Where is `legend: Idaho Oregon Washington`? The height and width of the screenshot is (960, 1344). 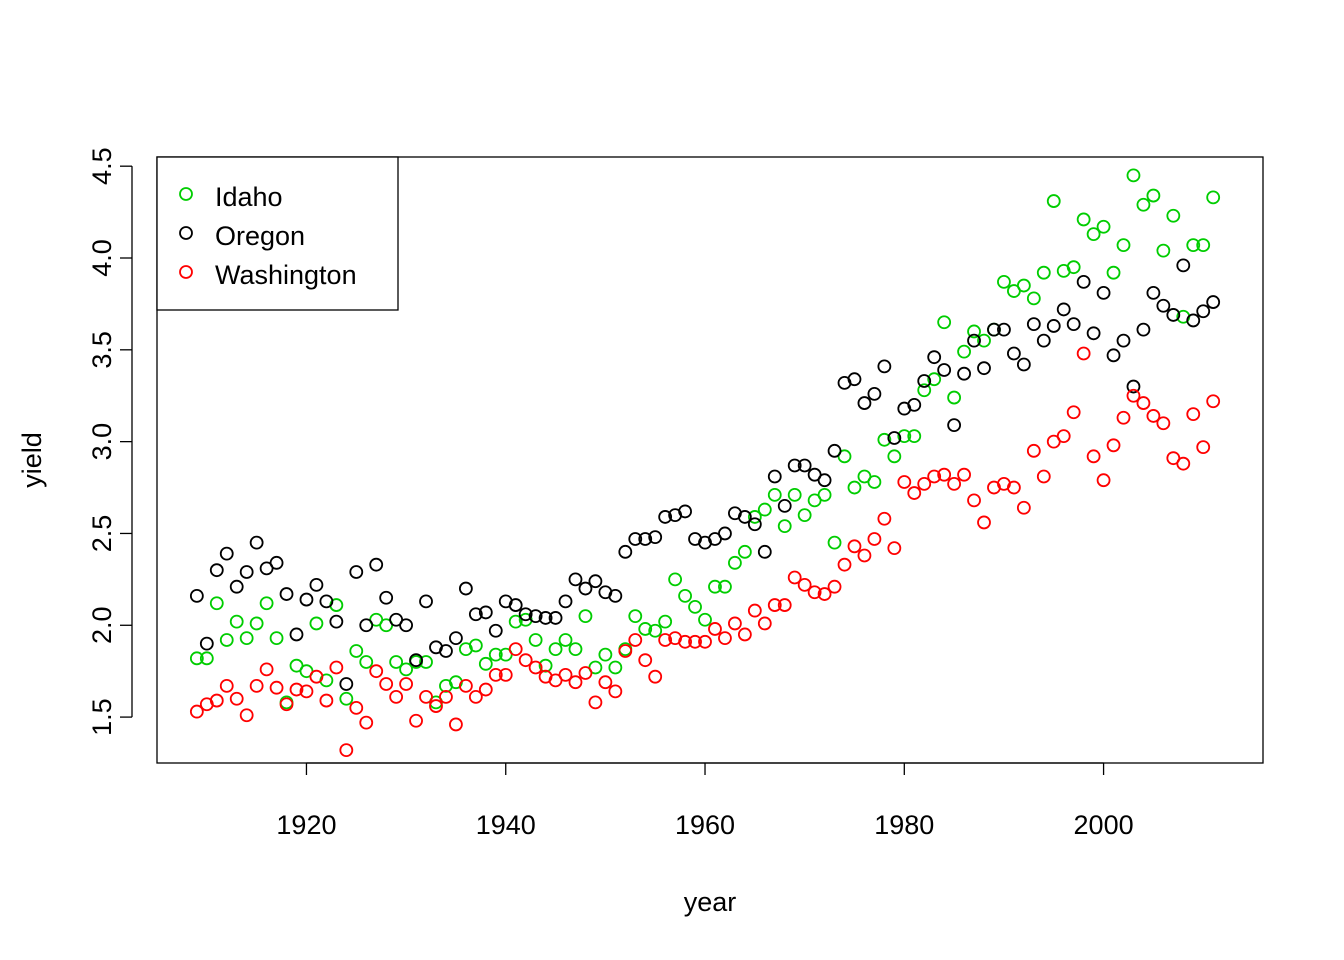
legend: Idaho Oregon Washington is located at coordinates (277, 233).